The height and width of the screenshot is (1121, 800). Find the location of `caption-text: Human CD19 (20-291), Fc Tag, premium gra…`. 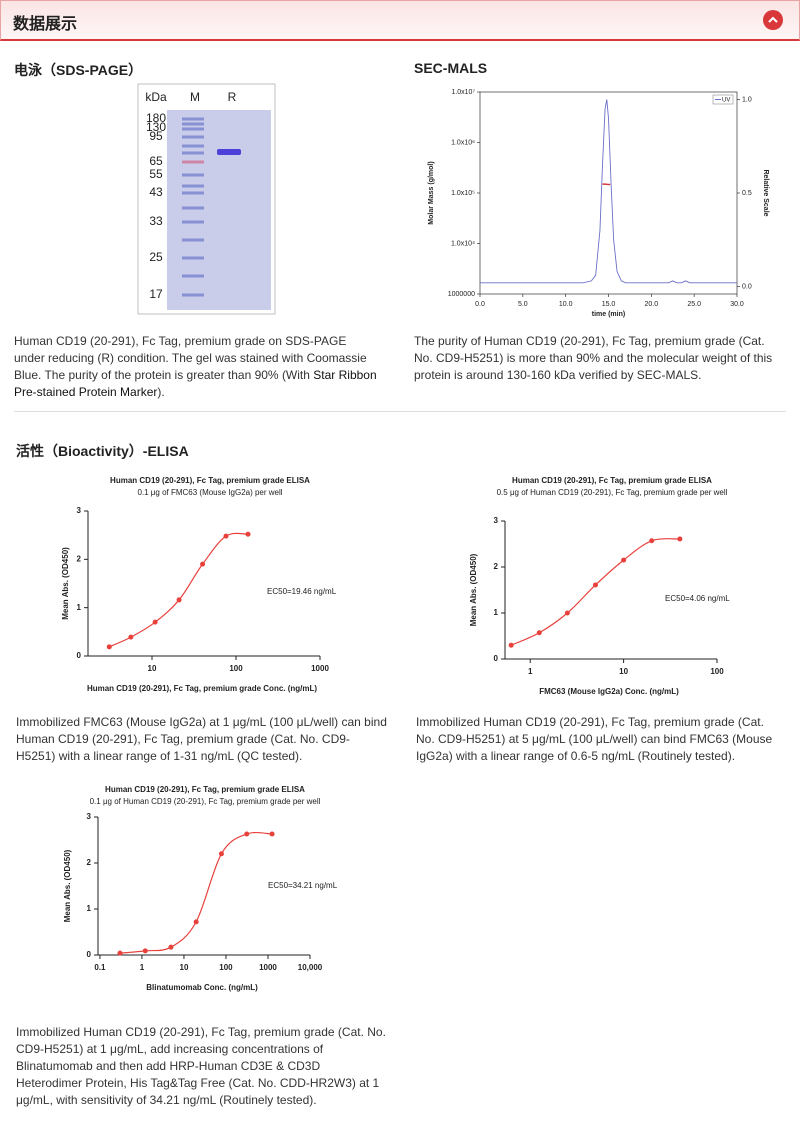

caption-text: Human CD19 (20-291), Fc Tag, premium gra… is located at coordinates (190, 358).